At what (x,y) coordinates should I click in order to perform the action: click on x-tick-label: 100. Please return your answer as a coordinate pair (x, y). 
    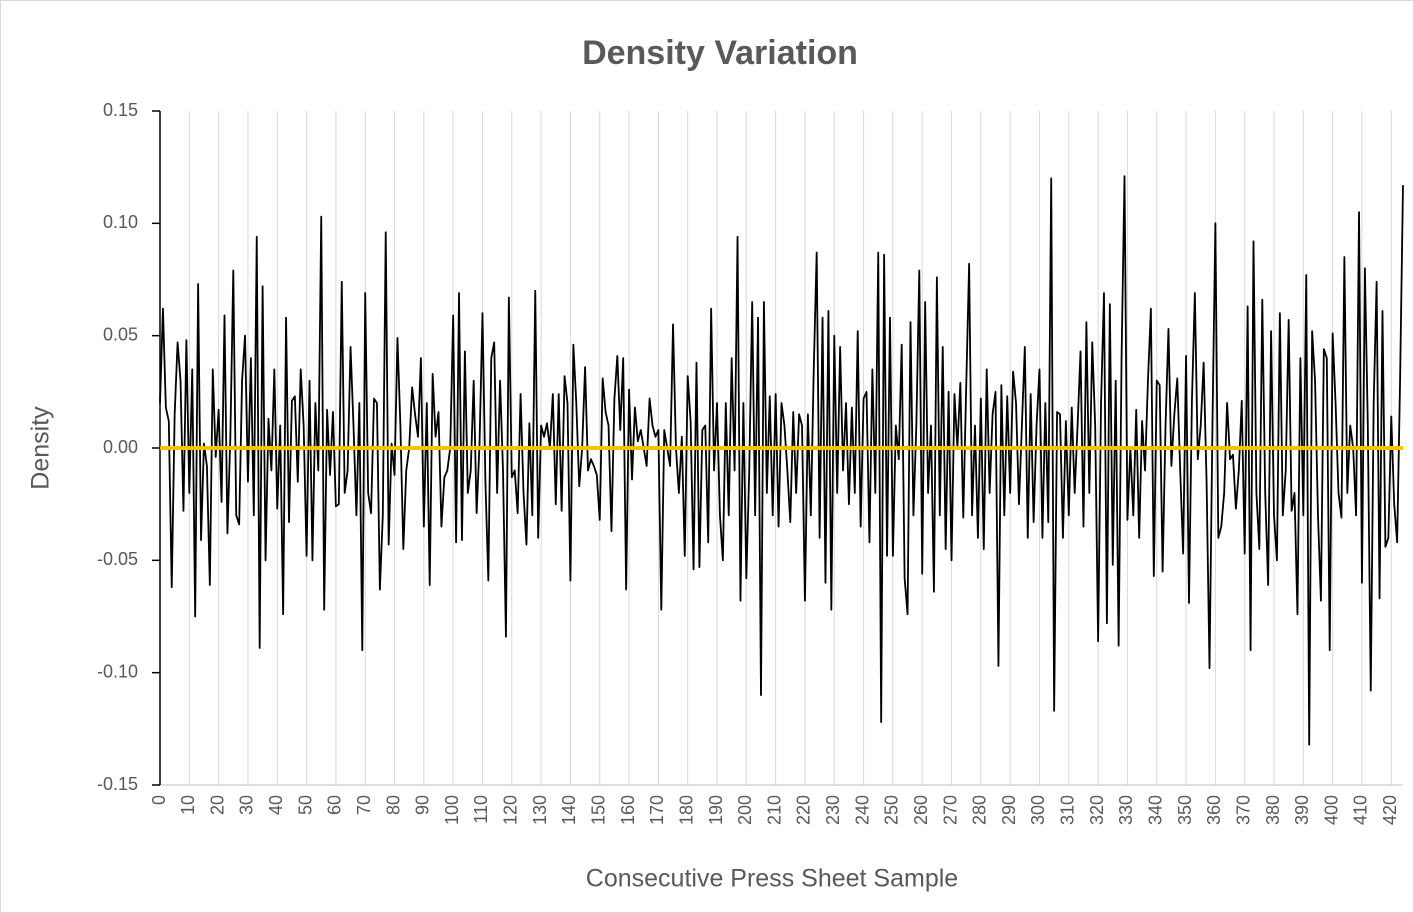
    Looking at the image, I should click on (452, 810).